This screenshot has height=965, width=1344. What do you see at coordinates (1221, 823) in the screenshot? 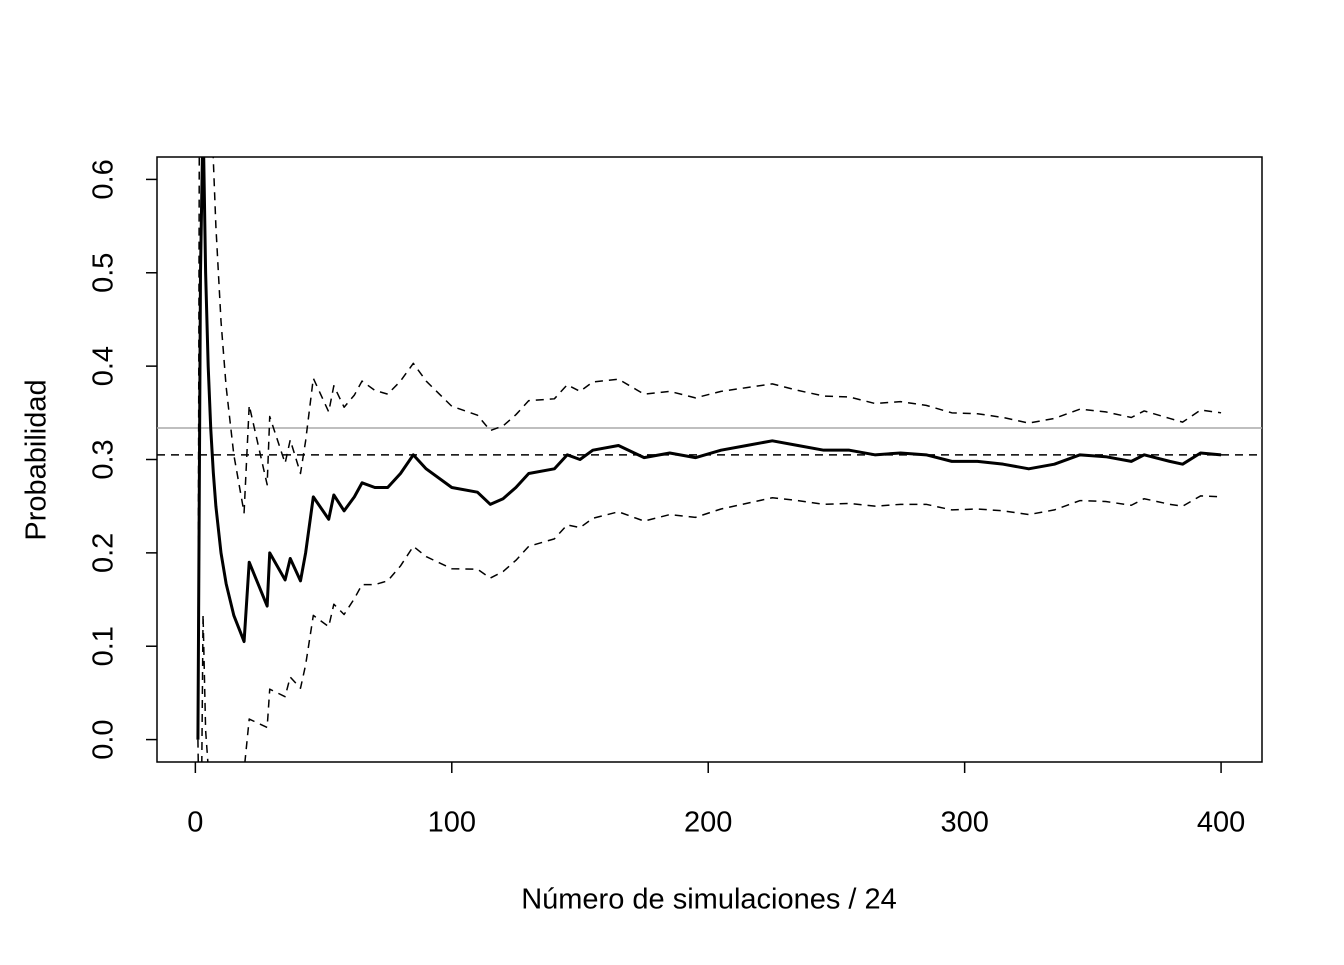
I see `x-tick-label: 400` at bounding box center [1221, 823].